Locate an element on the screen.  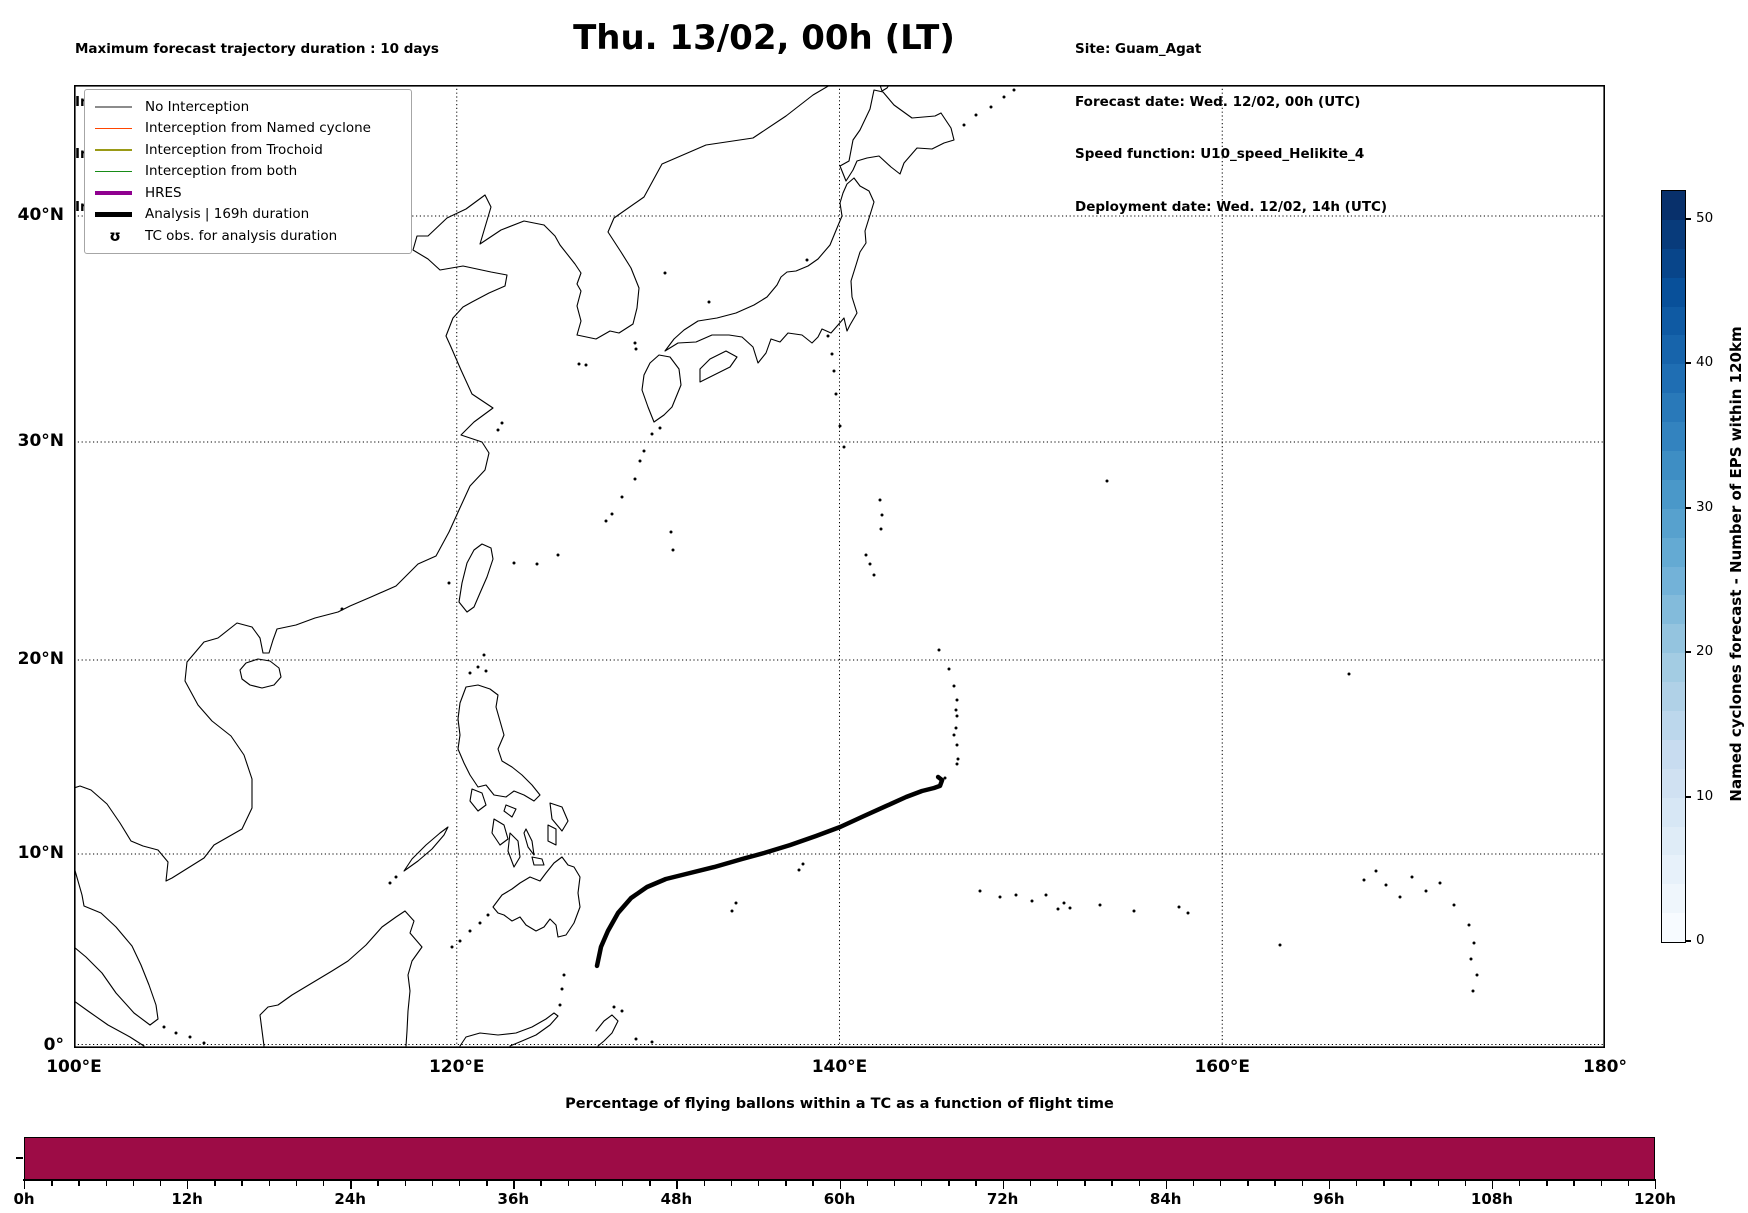
coast-cebu is located at coordinates (529, 842).